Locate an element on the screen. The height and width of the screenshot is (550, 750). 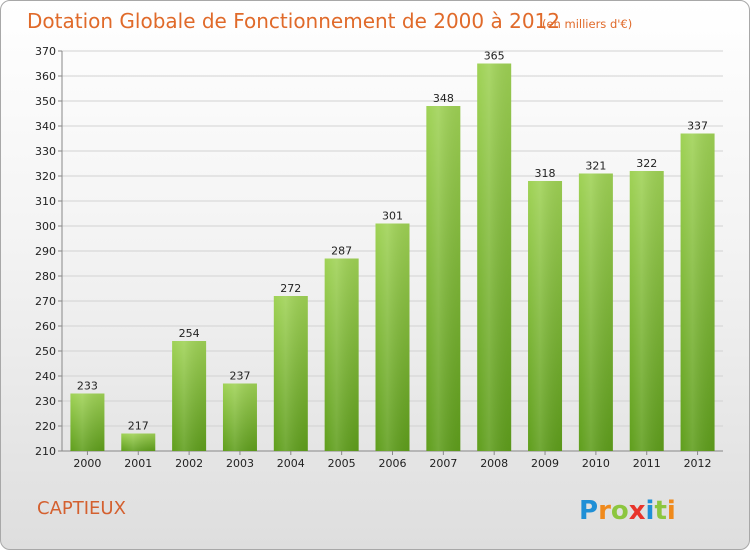
y-tick-label: 250 is located at coordinates (45, 351).